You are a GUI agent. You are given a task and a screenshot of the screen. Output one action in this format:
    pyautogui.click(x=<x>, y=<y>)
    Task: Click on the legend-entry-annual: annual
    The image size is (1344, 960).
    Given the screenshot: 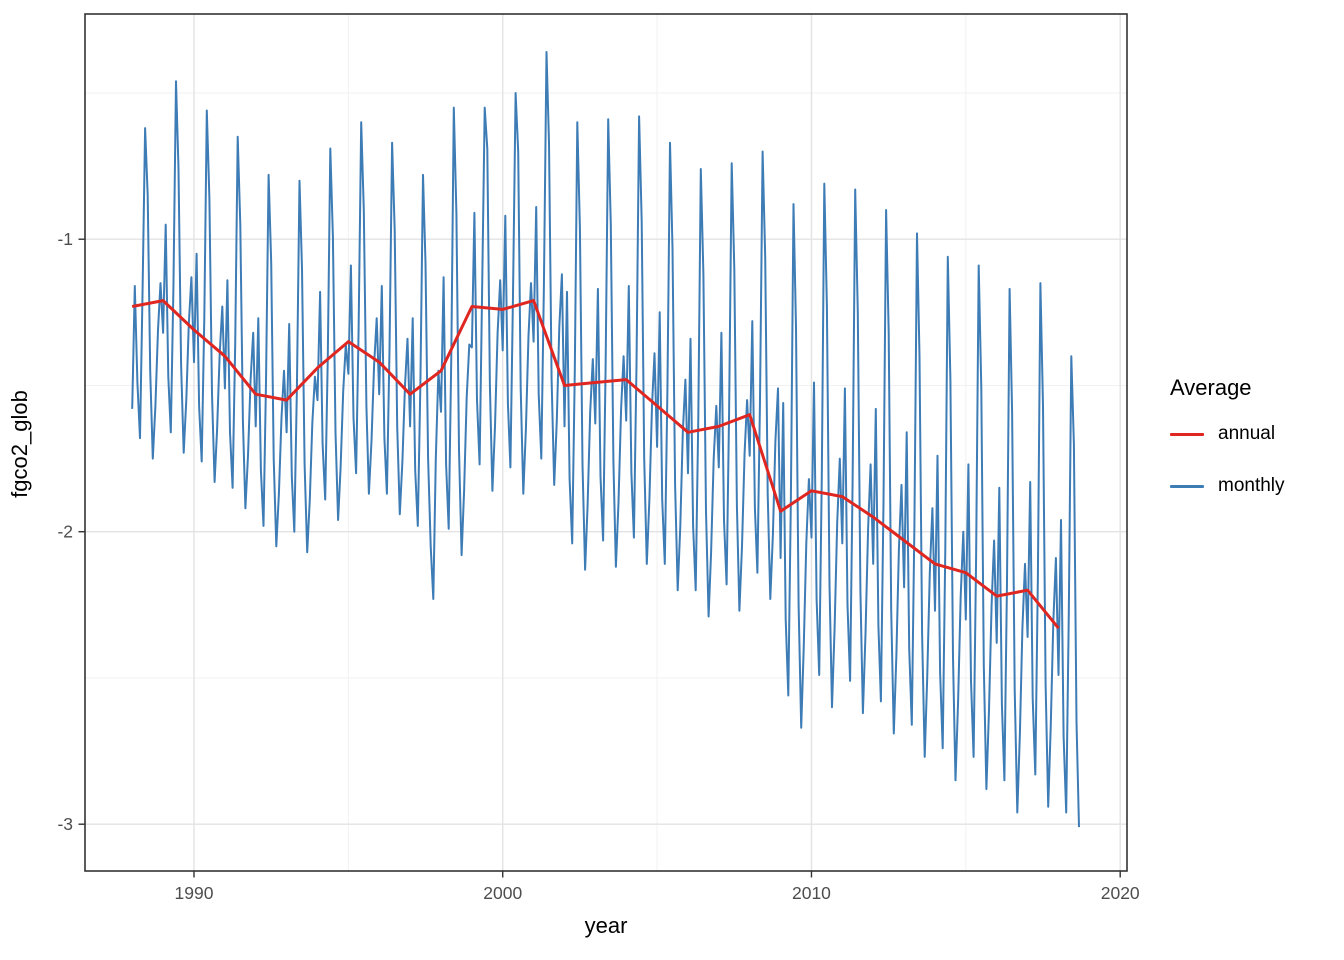 What is the action you would take?
    pyautogui.click(x=1255, y=434)
    